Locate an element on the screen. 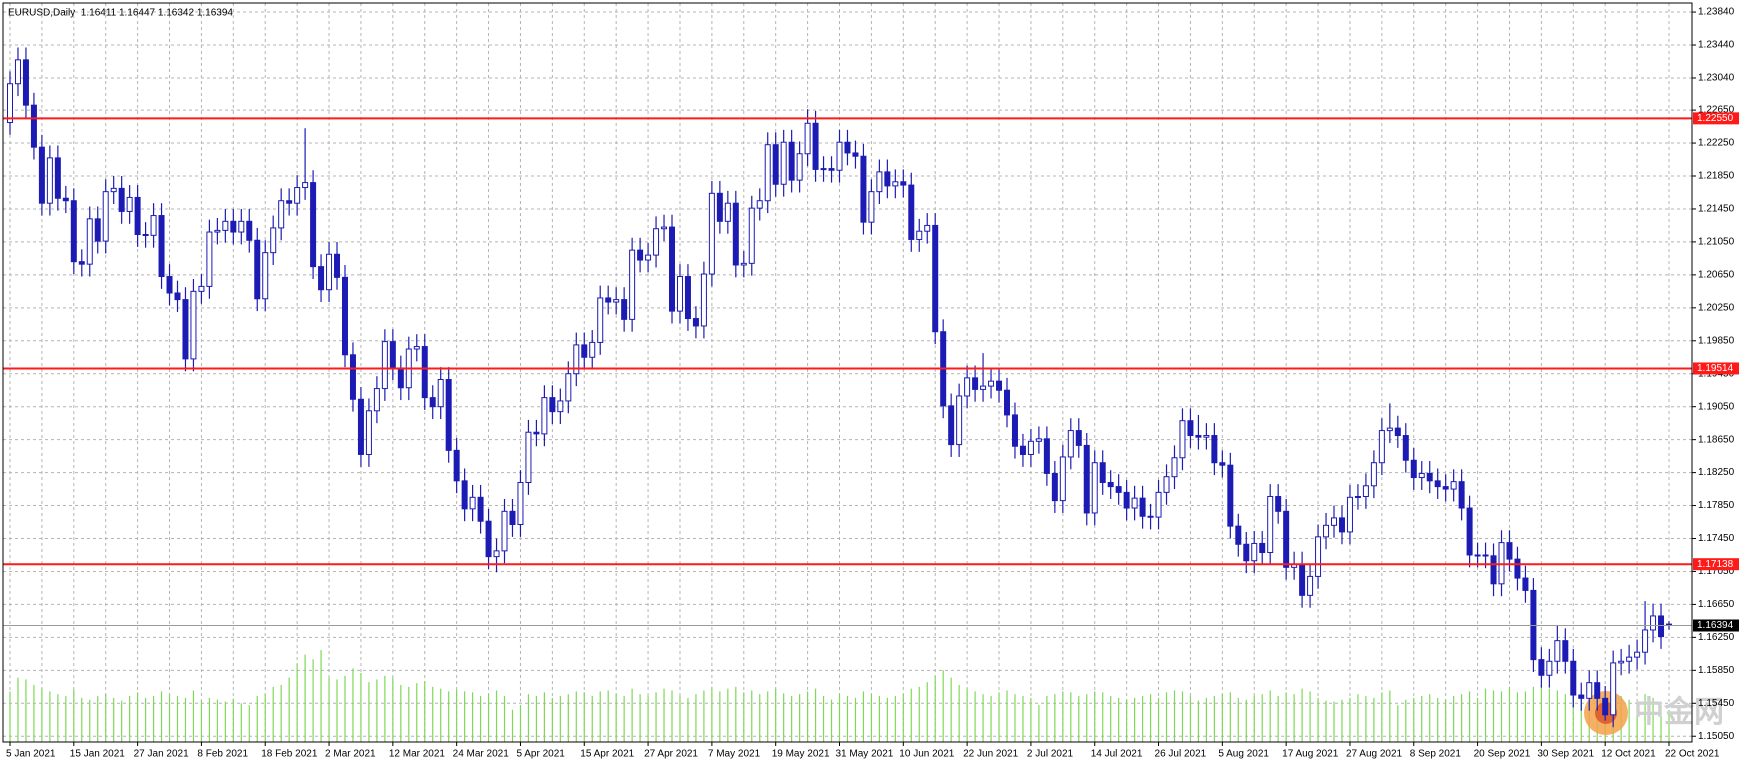 This screenshot has height=764, width=1741. x-tick-label: 7 May 2021 is located at coordinates (734, 754).